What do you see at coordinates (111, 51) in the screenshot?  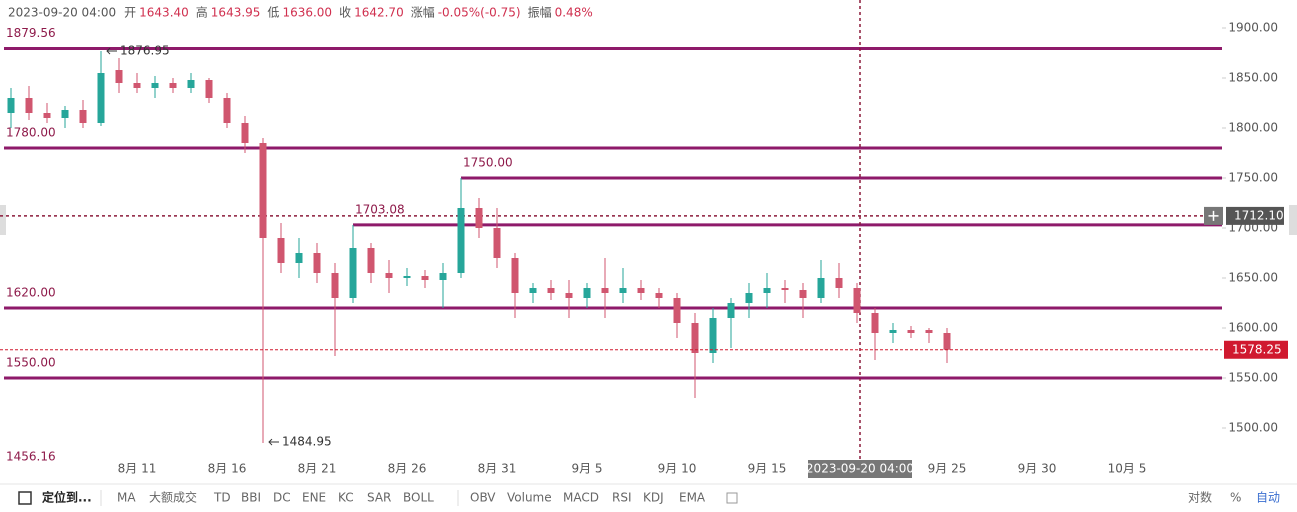 I see `annotation-arrow` at bounding box center [111, 51].